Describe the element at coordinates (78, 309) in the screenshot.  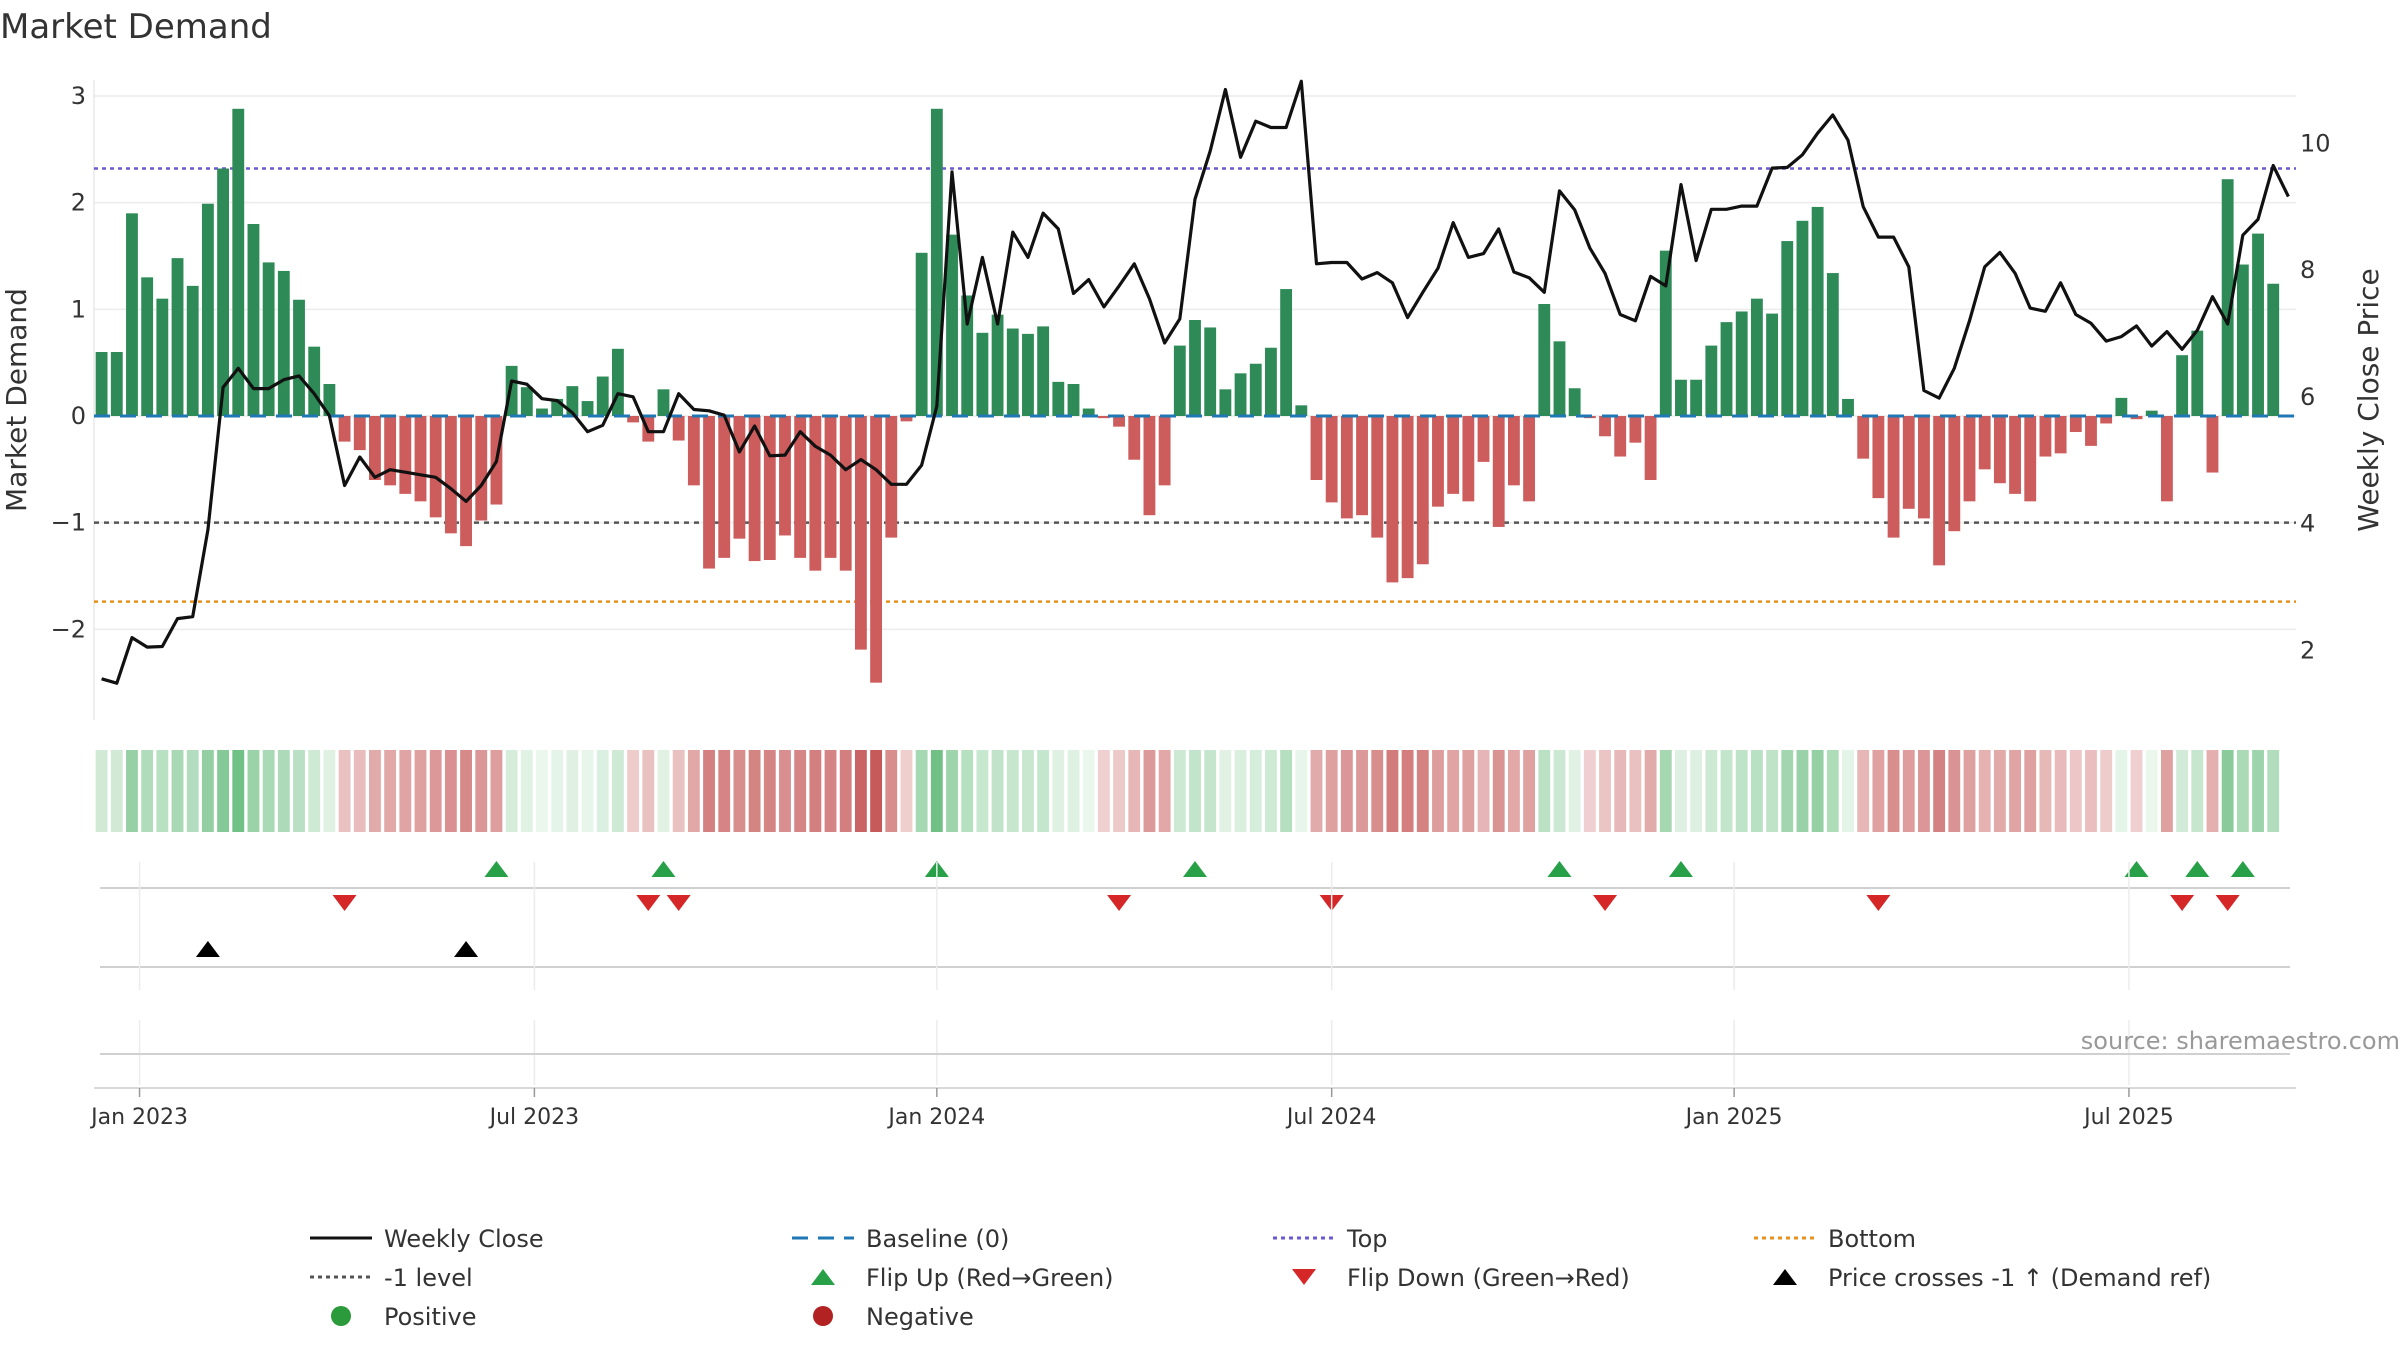
I see `y-tick-label: 1` at that location.